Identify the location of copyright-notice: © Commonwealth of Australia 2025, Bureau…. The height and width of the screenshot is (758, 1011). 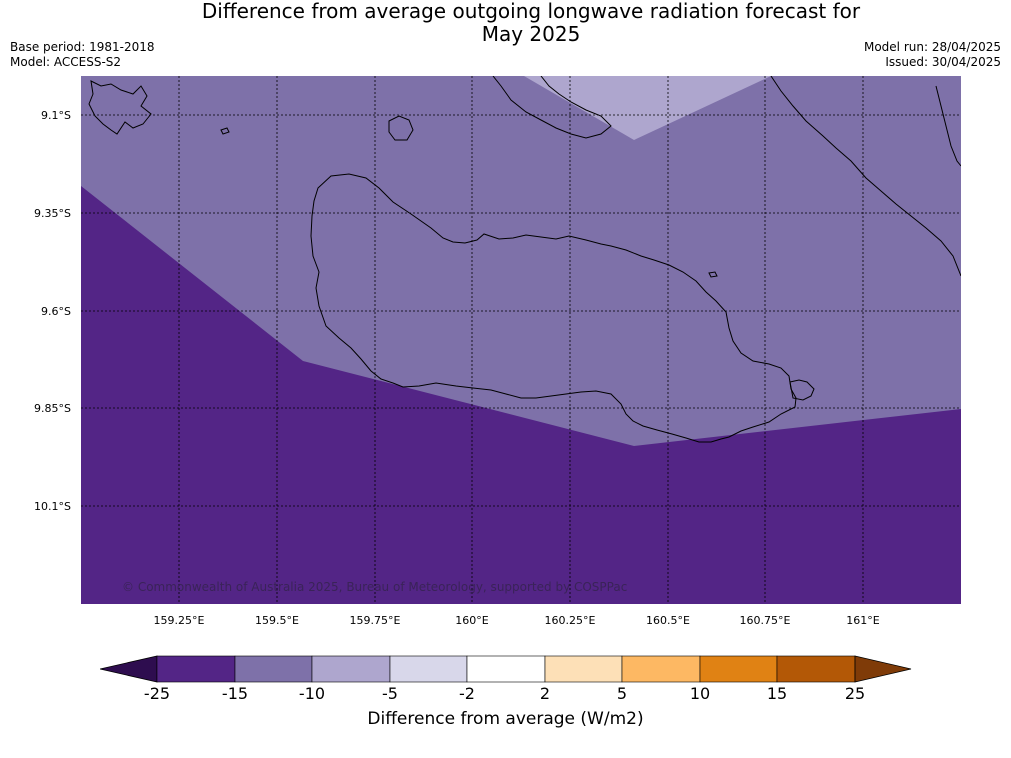
(375, 587).